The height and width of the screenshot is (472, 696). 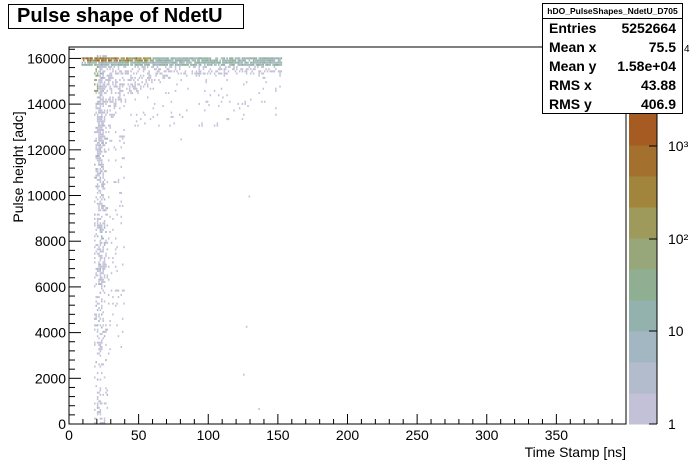 I want to click on x-axis-label: Time Stamp [ns], so click(x=575, y=452).